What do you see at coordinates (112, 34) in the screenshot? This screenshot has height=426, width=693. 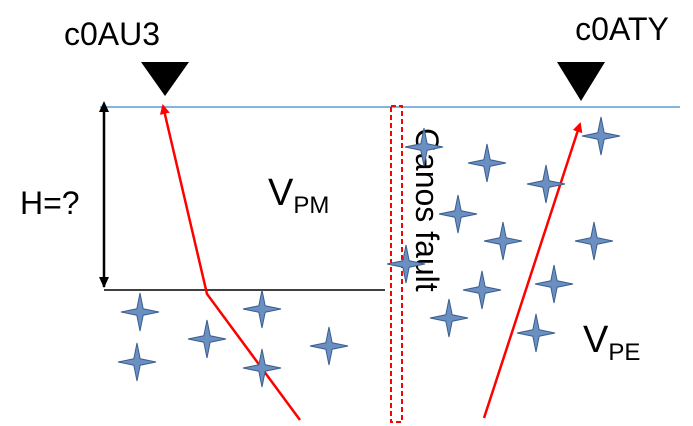 I see `station-label-left: c0AU3` at bounding box center [112, 34].